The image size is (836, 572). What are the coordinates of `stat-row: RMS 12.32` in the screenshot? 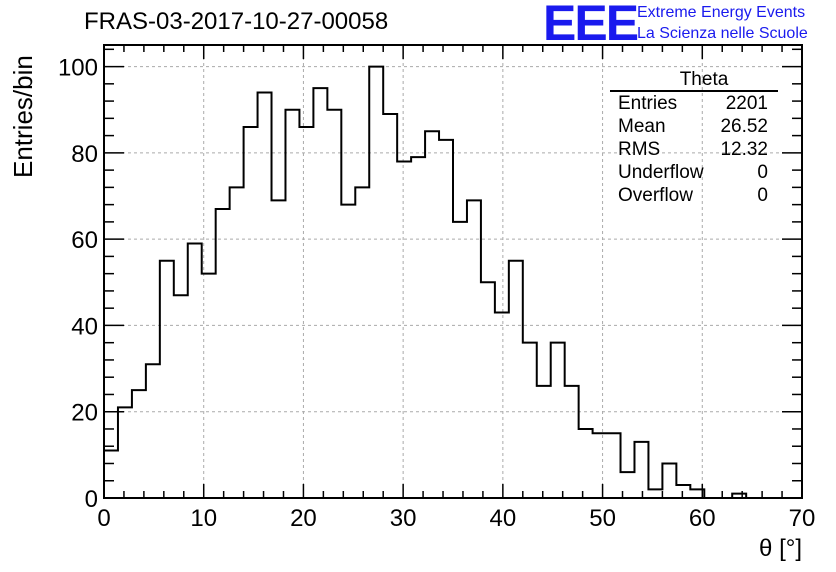 It's located at (694, 149).